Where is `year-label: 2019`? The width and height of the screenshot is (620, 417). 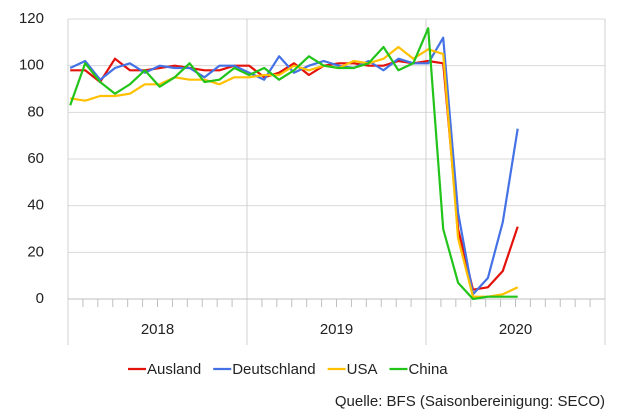 year-label: 2019 is located at coordinates (336, 329).